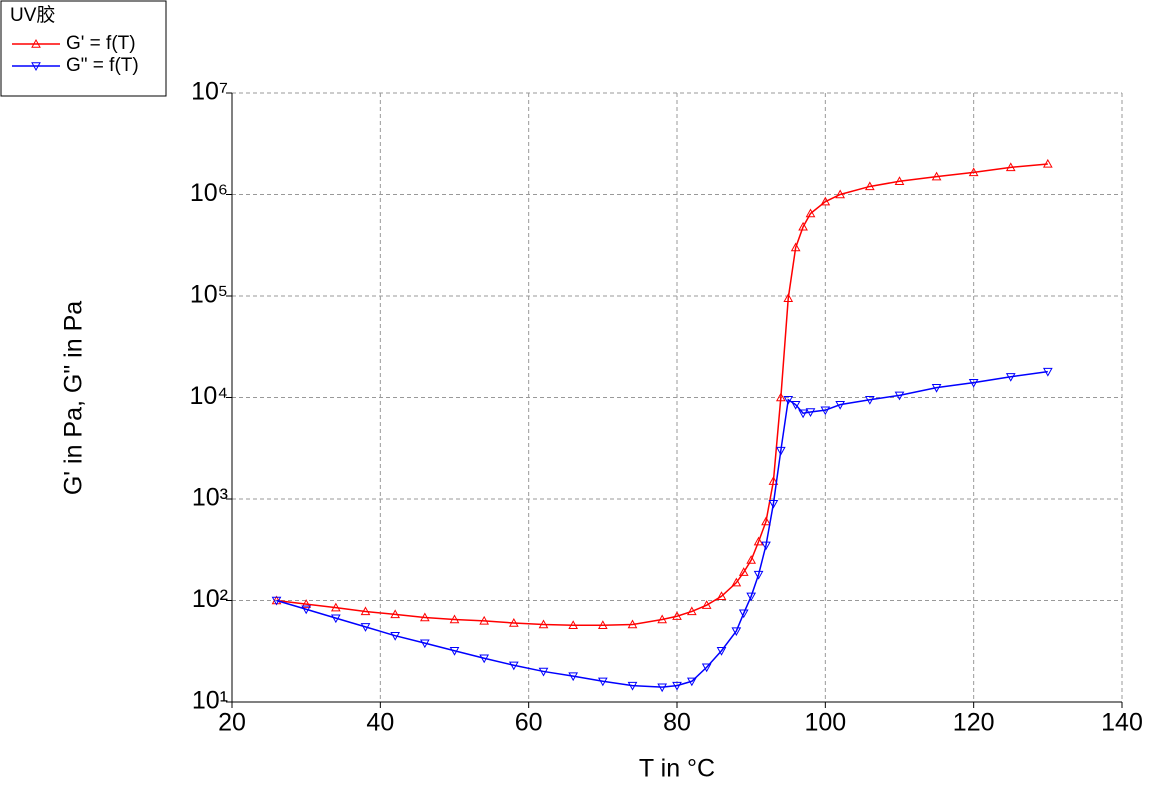 The height and width of the screenshot is (791, 1156). Describe the element at coordinates (677, 723) in the screenshot. I see `x-tick-label: 80` at that location.